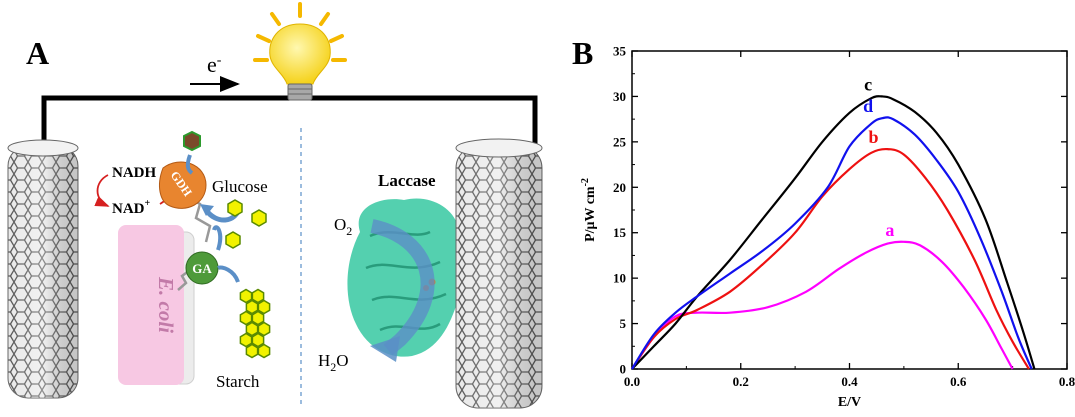 This screenshot has width=1075, height=417. I want to click on series-label-d: d, so click(868, 106).